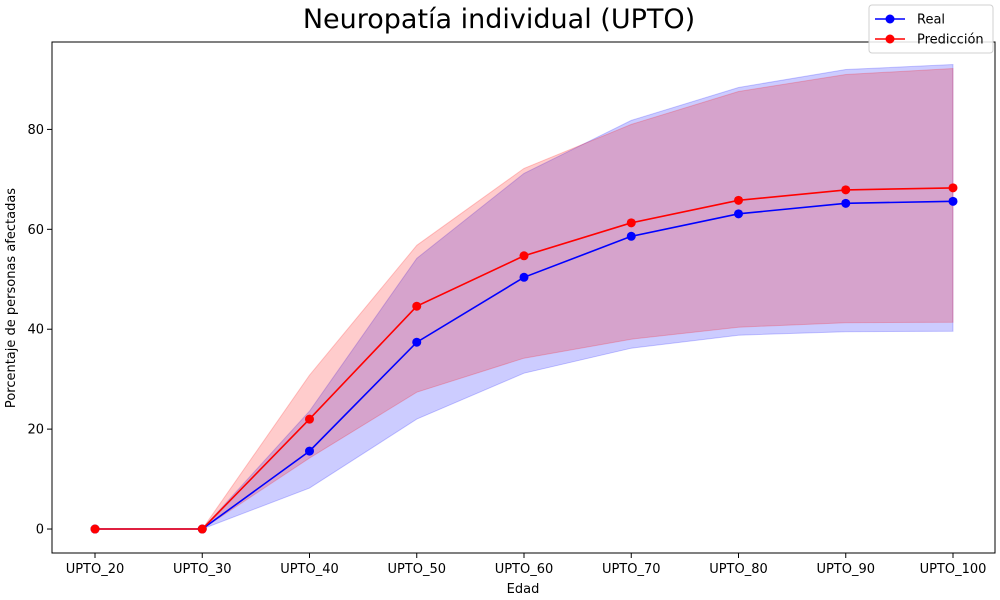  Describe the element at coordinates (890, 39) in the screenshot. I see `legend-marker-predicci-n` at that location.